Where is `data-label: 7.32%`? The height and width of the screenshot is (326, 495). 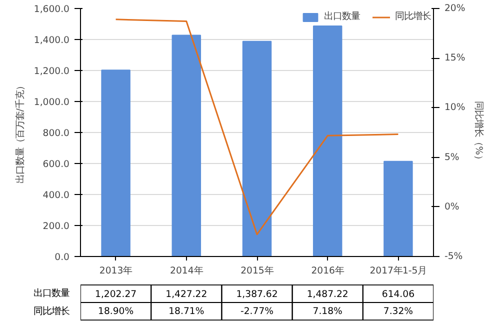 data-label: 7.32% is located at coordinates (398, 311).